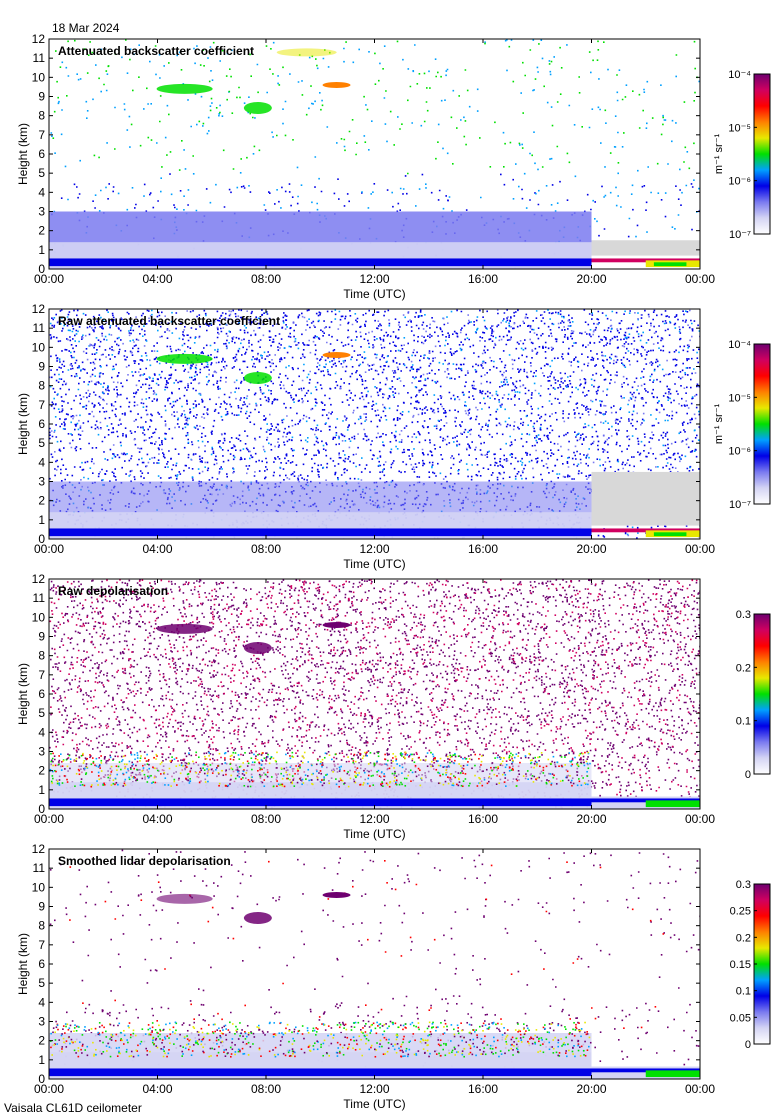 This screenshot has width=780, height=1120. Describe the element at coordinates (257, 648) in the screenshot. I see `cirrus-feature` at that location.